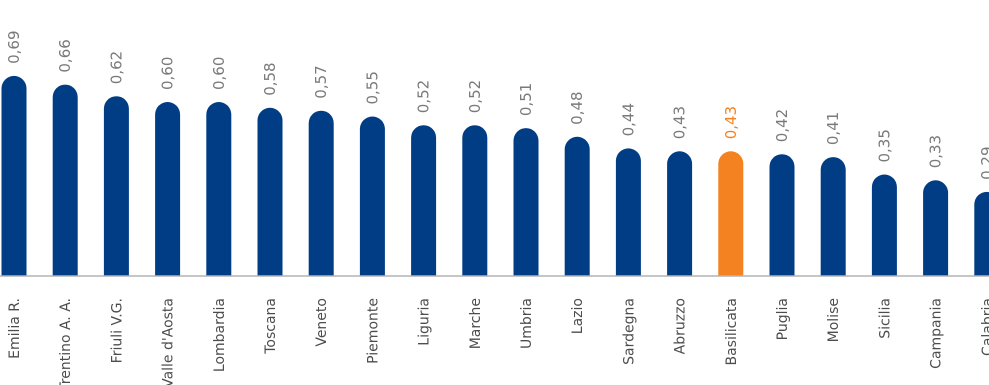  Describe the element at coordinates (14, 175) in the screenshot. I see `bar-emilia-r` at that location.